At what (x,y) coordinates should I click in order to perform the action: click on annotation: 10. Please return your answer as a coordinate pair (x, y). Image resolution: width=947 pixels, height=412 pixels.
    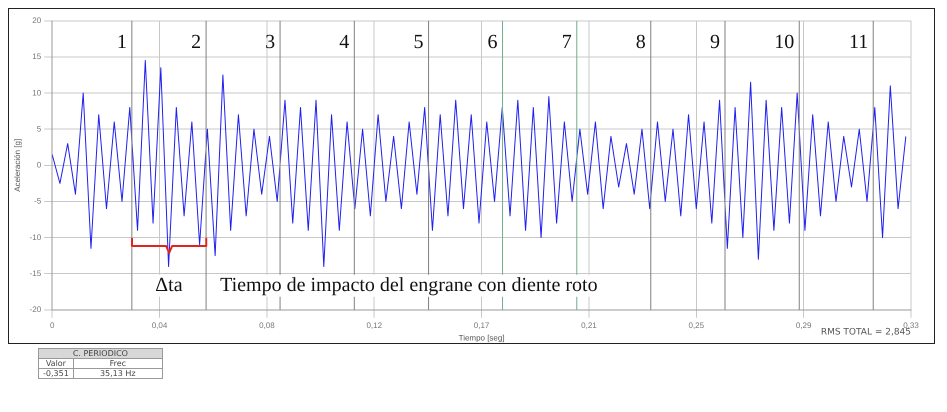
    Looking at the image, I should click on (784, 42).